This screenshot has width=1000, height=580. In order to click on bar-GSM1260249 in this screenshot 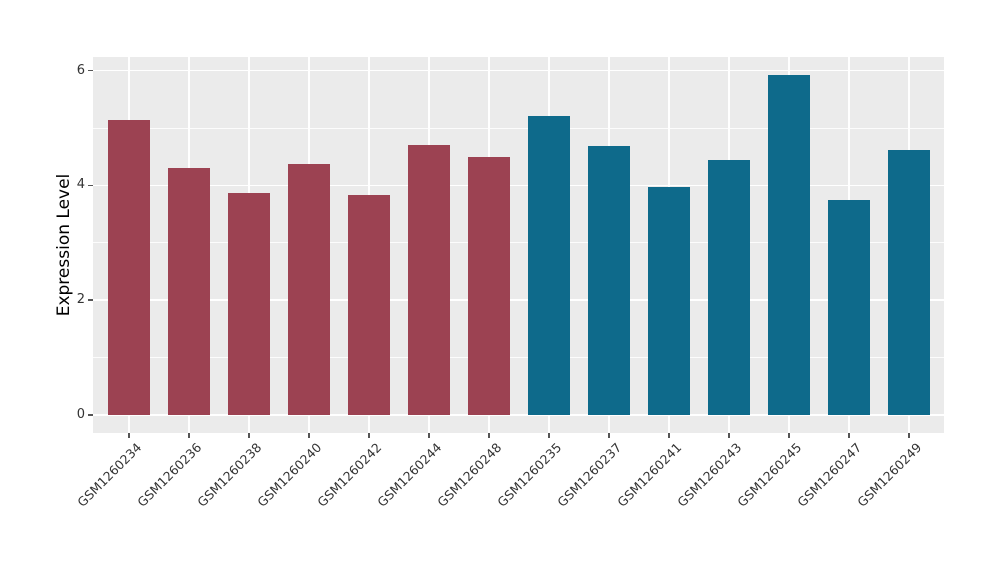, I will do `click(909, 282)`.